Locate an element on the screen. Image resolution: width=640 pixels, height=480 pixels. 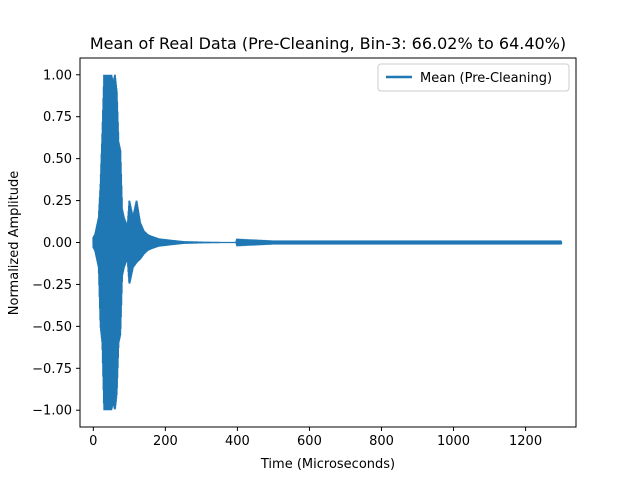
y-axis-title: Normalized Amplitude is located at coordinates (14, 243).